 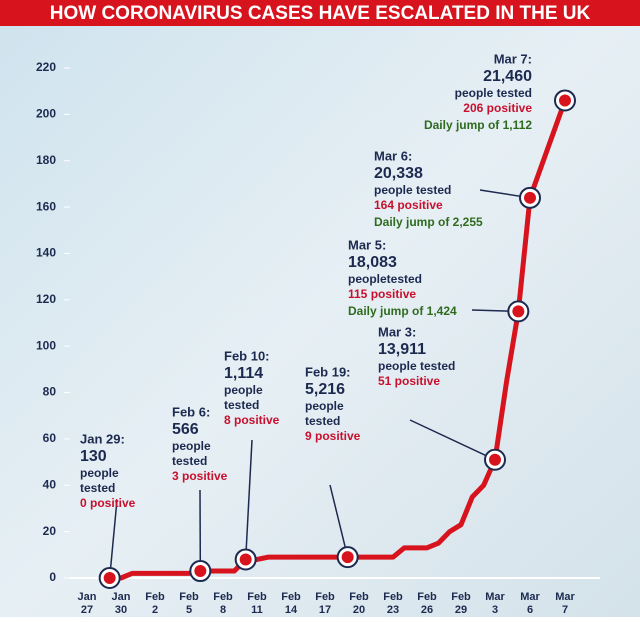 I want to click on annotation-date: Mar 6:, so click(x=393, y=155).